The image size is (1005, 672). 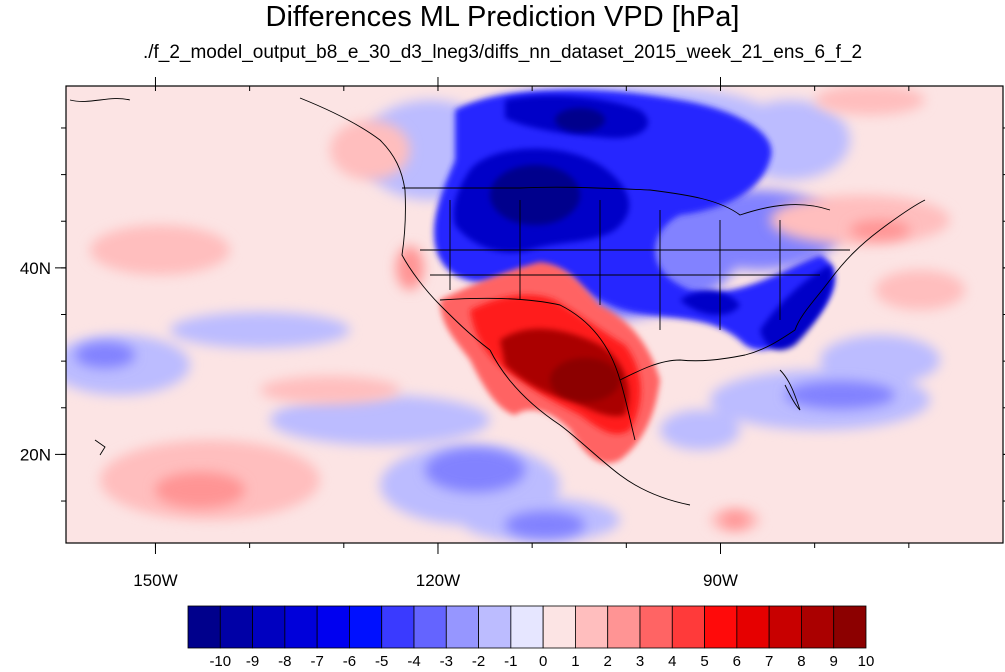 What do you see at coordinates (720, 580) in the screenshot?
I see `x-tick-label: 90W` at bounding box center [720, 580].